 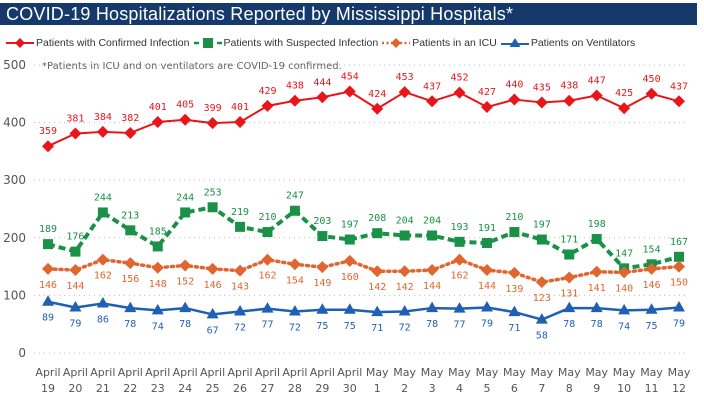 What do you see at coordinates (285, 43) in the screenshot?
I see `legend-item-suspected: Patients with Suspected Infection` at bounding box center [285, 43].